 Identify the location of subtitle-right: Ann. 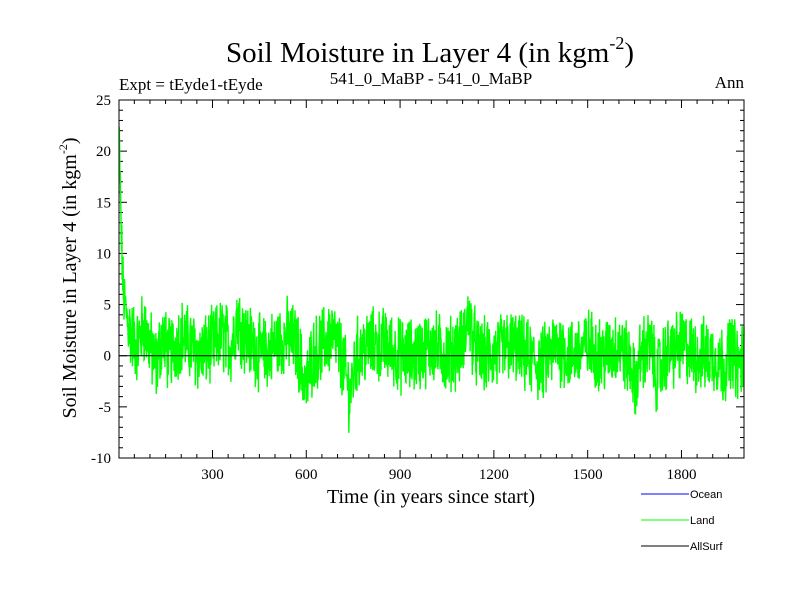
(730, 82).